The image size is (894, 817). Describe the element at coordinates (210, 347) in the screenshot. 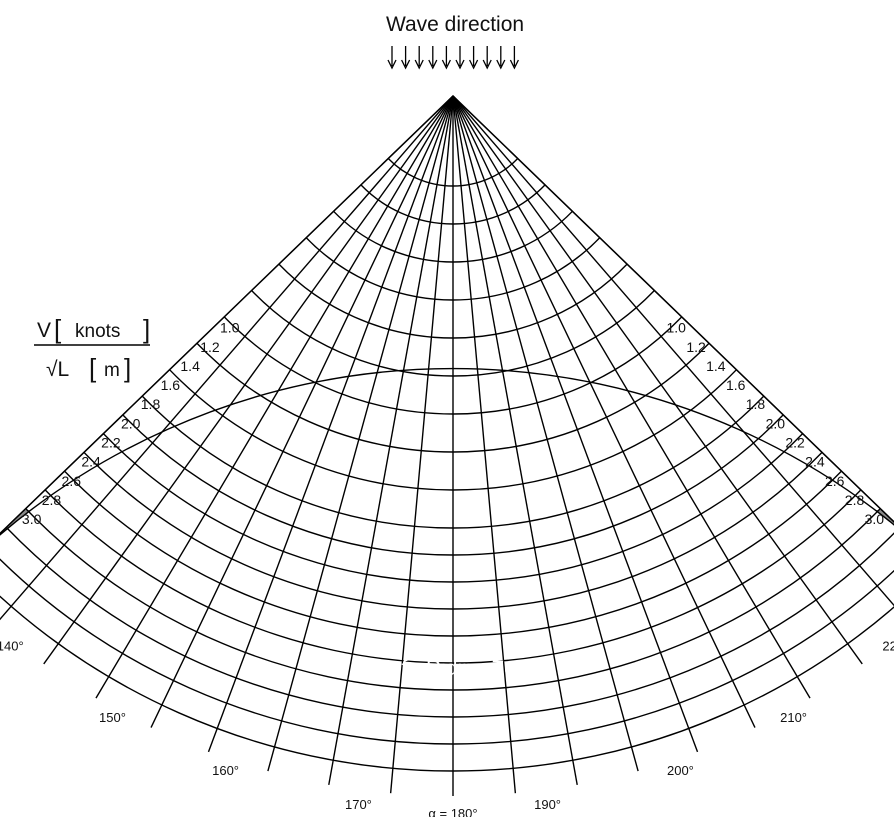

I see `speed-ratio-label-right: 1.2` at that location.